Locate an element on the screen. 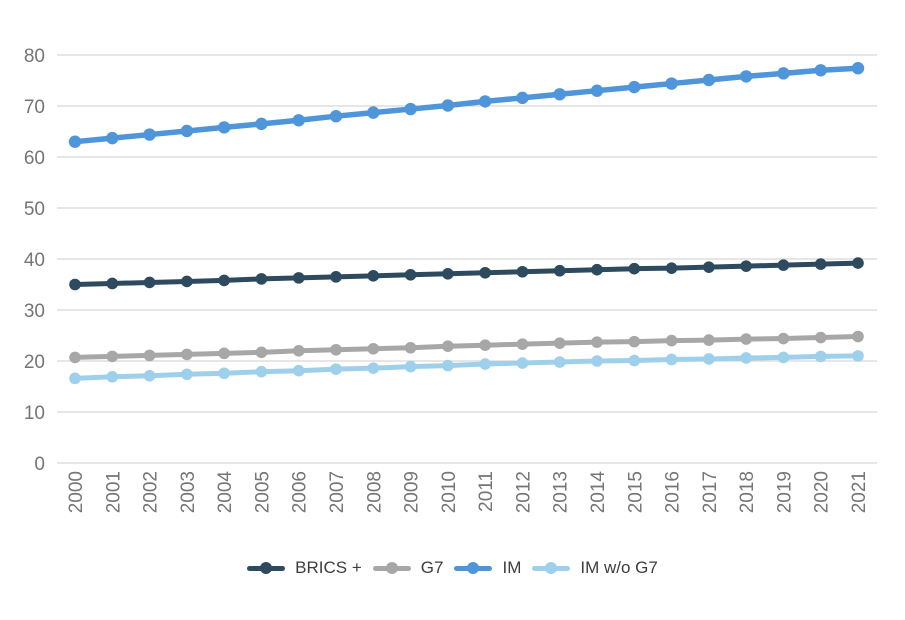  x-tick-label: 2008 is located at coordinates (374, 492).